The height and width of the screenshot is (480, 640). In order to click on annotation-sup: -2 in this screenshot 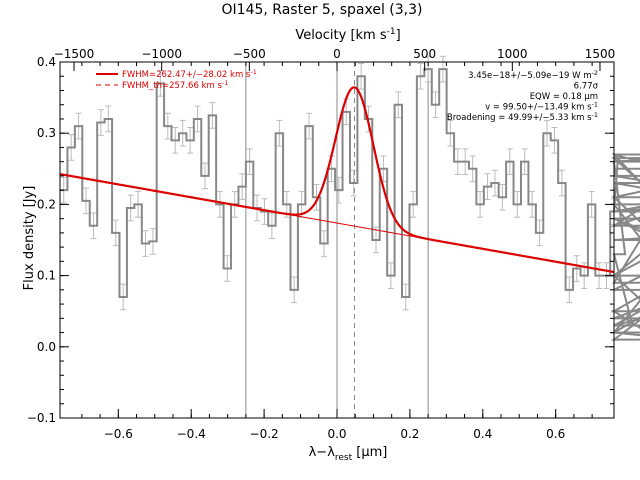, I will do `click(595, 73)`.